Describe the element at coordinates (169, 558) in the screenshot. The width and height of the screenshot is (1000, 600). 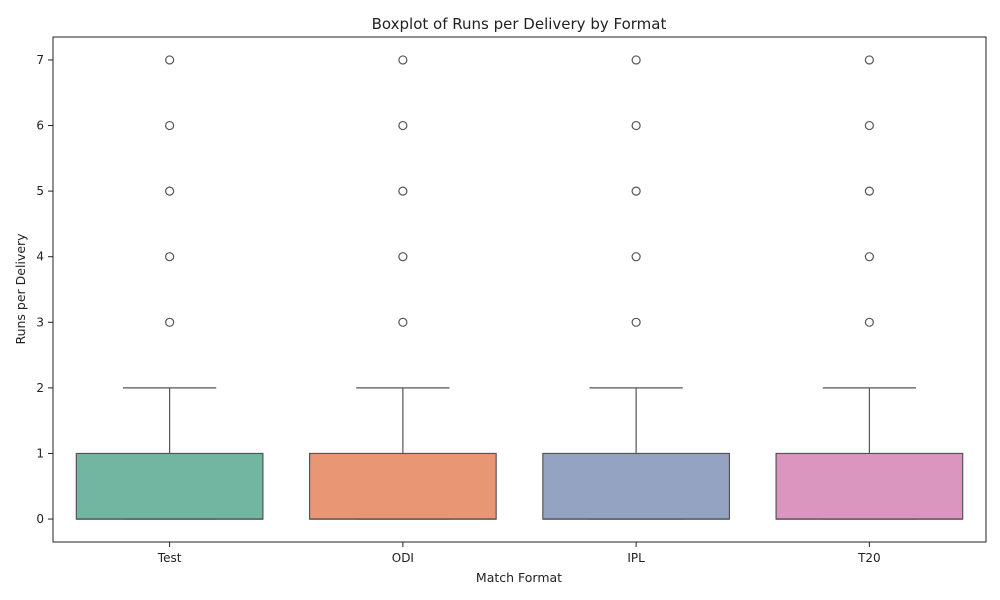
I see `x-tick-label: Test` at that location.